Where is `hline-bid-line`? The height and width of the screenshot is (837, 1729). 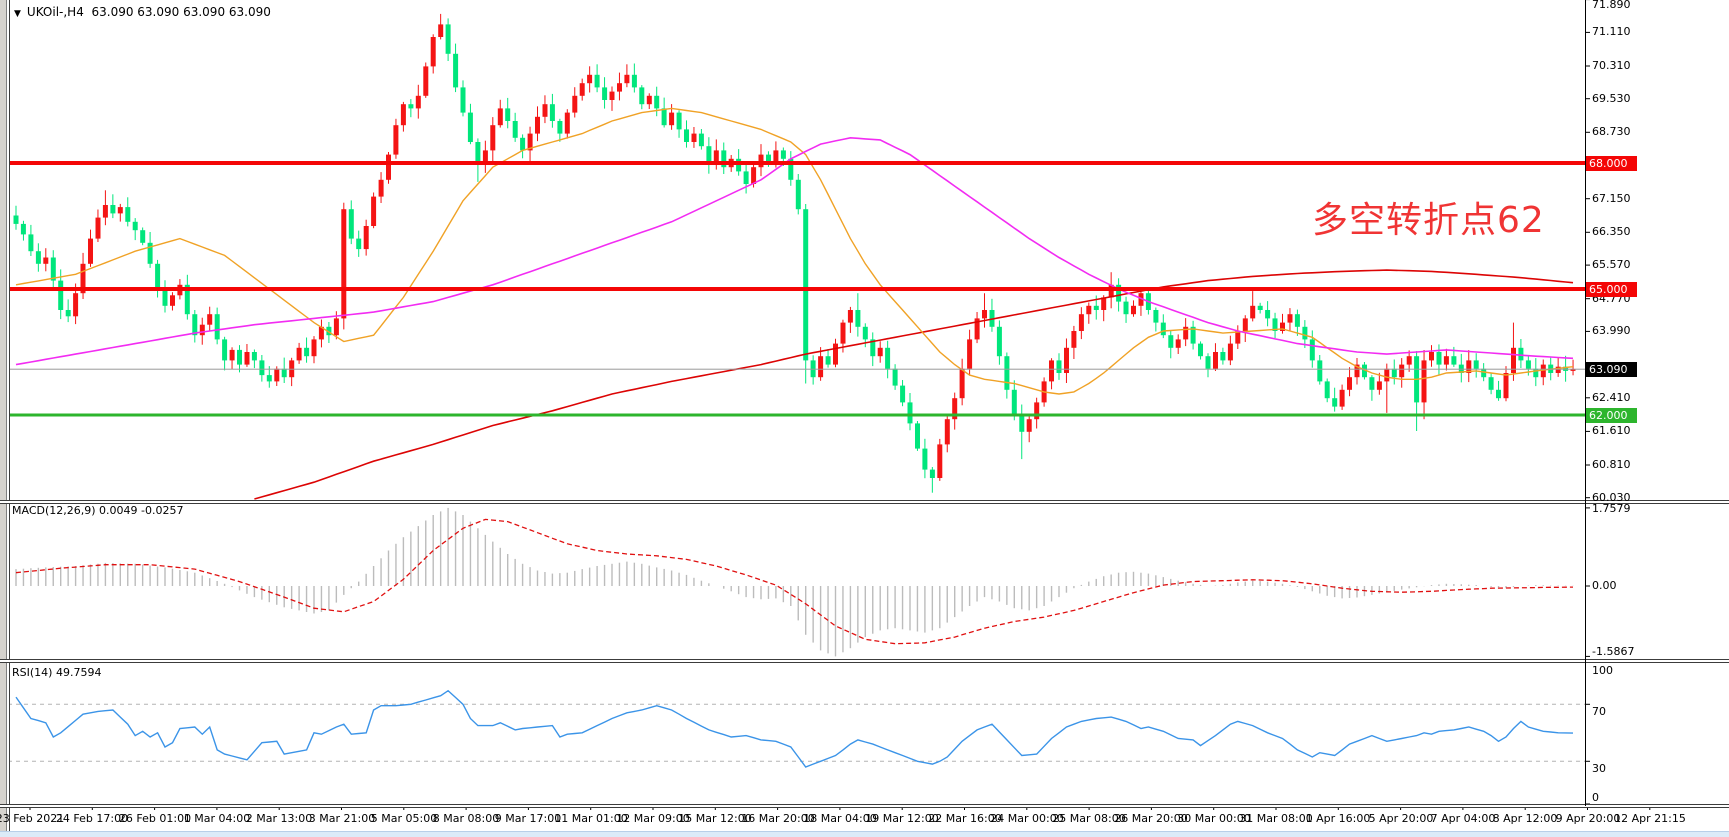
hline-bid-line is located at coordinates (796, 369).